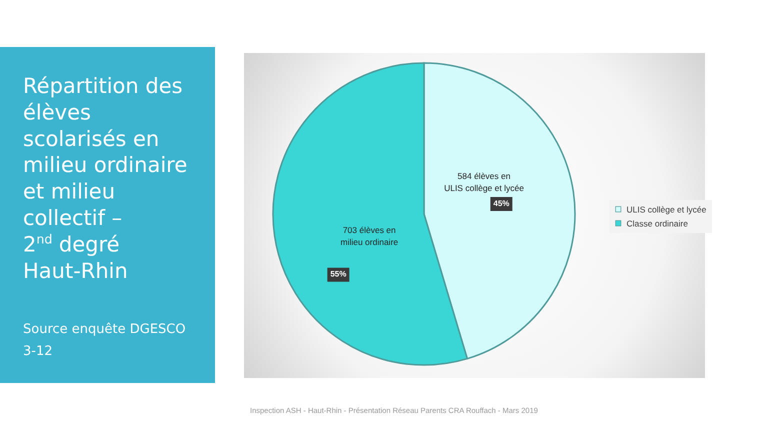 The image size is (768, 432). I want to click on text: 45%, so click(501, 203).